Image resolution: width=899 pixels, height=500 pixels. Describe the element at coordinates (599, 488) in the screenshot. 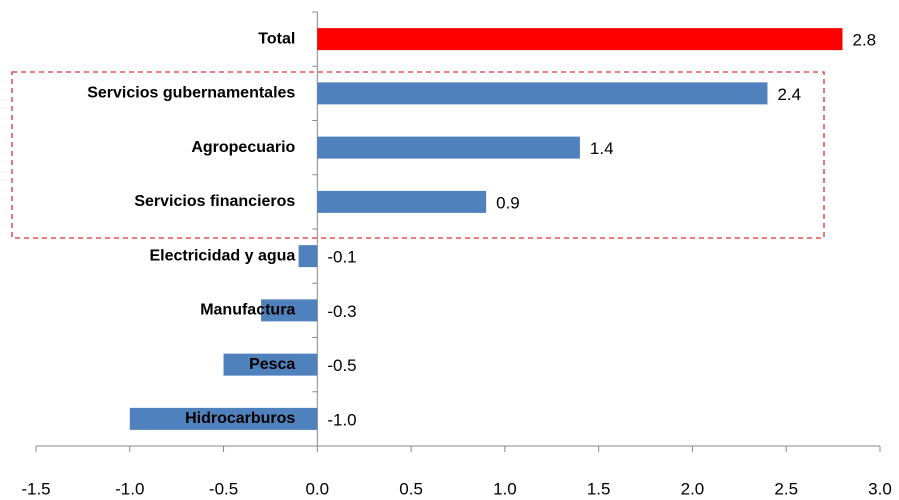

I see `x-tick-label: 1.5` at that location.